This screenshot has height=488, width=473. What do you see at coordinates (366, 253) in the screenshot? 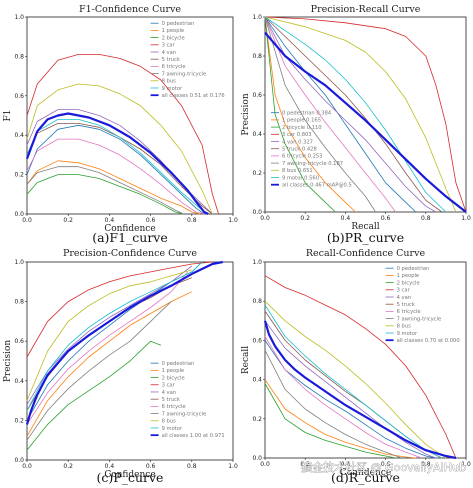
I see `chart-title: Recall-Confidence Curve` at bounding box center [366, 253].